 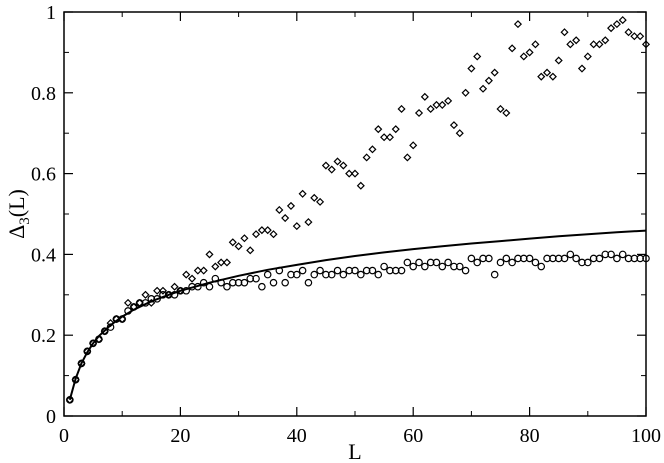 What do you see at coordinates (43, 94) in the screenshot?
I see `y-tick-label: 0.8` at bounding box center [43, 94].